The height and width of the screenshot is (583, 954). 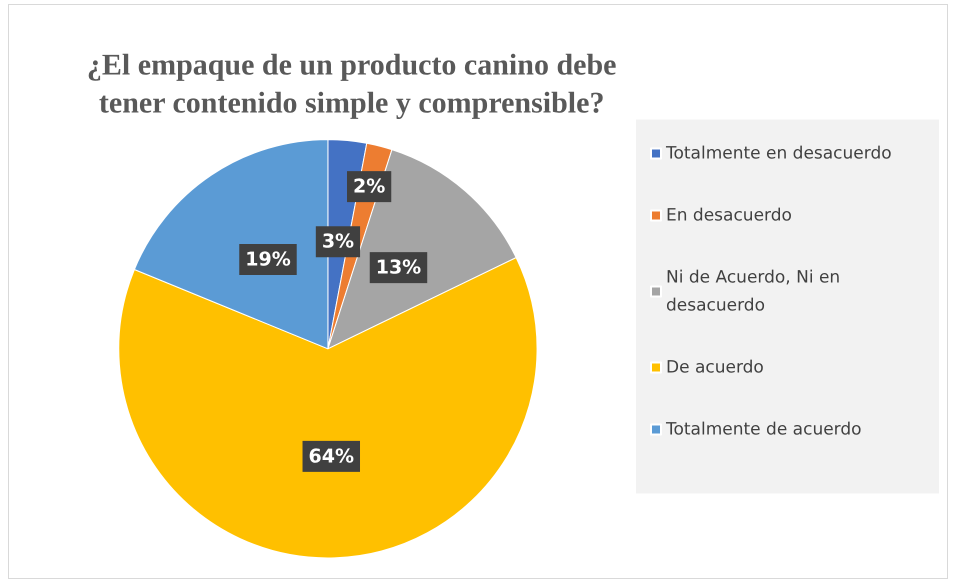 What do you see at coordinates (763, 430) in the screenshot?
I see `legend-label: Totalmente de acuerdo` at bounding box center [763, 430].